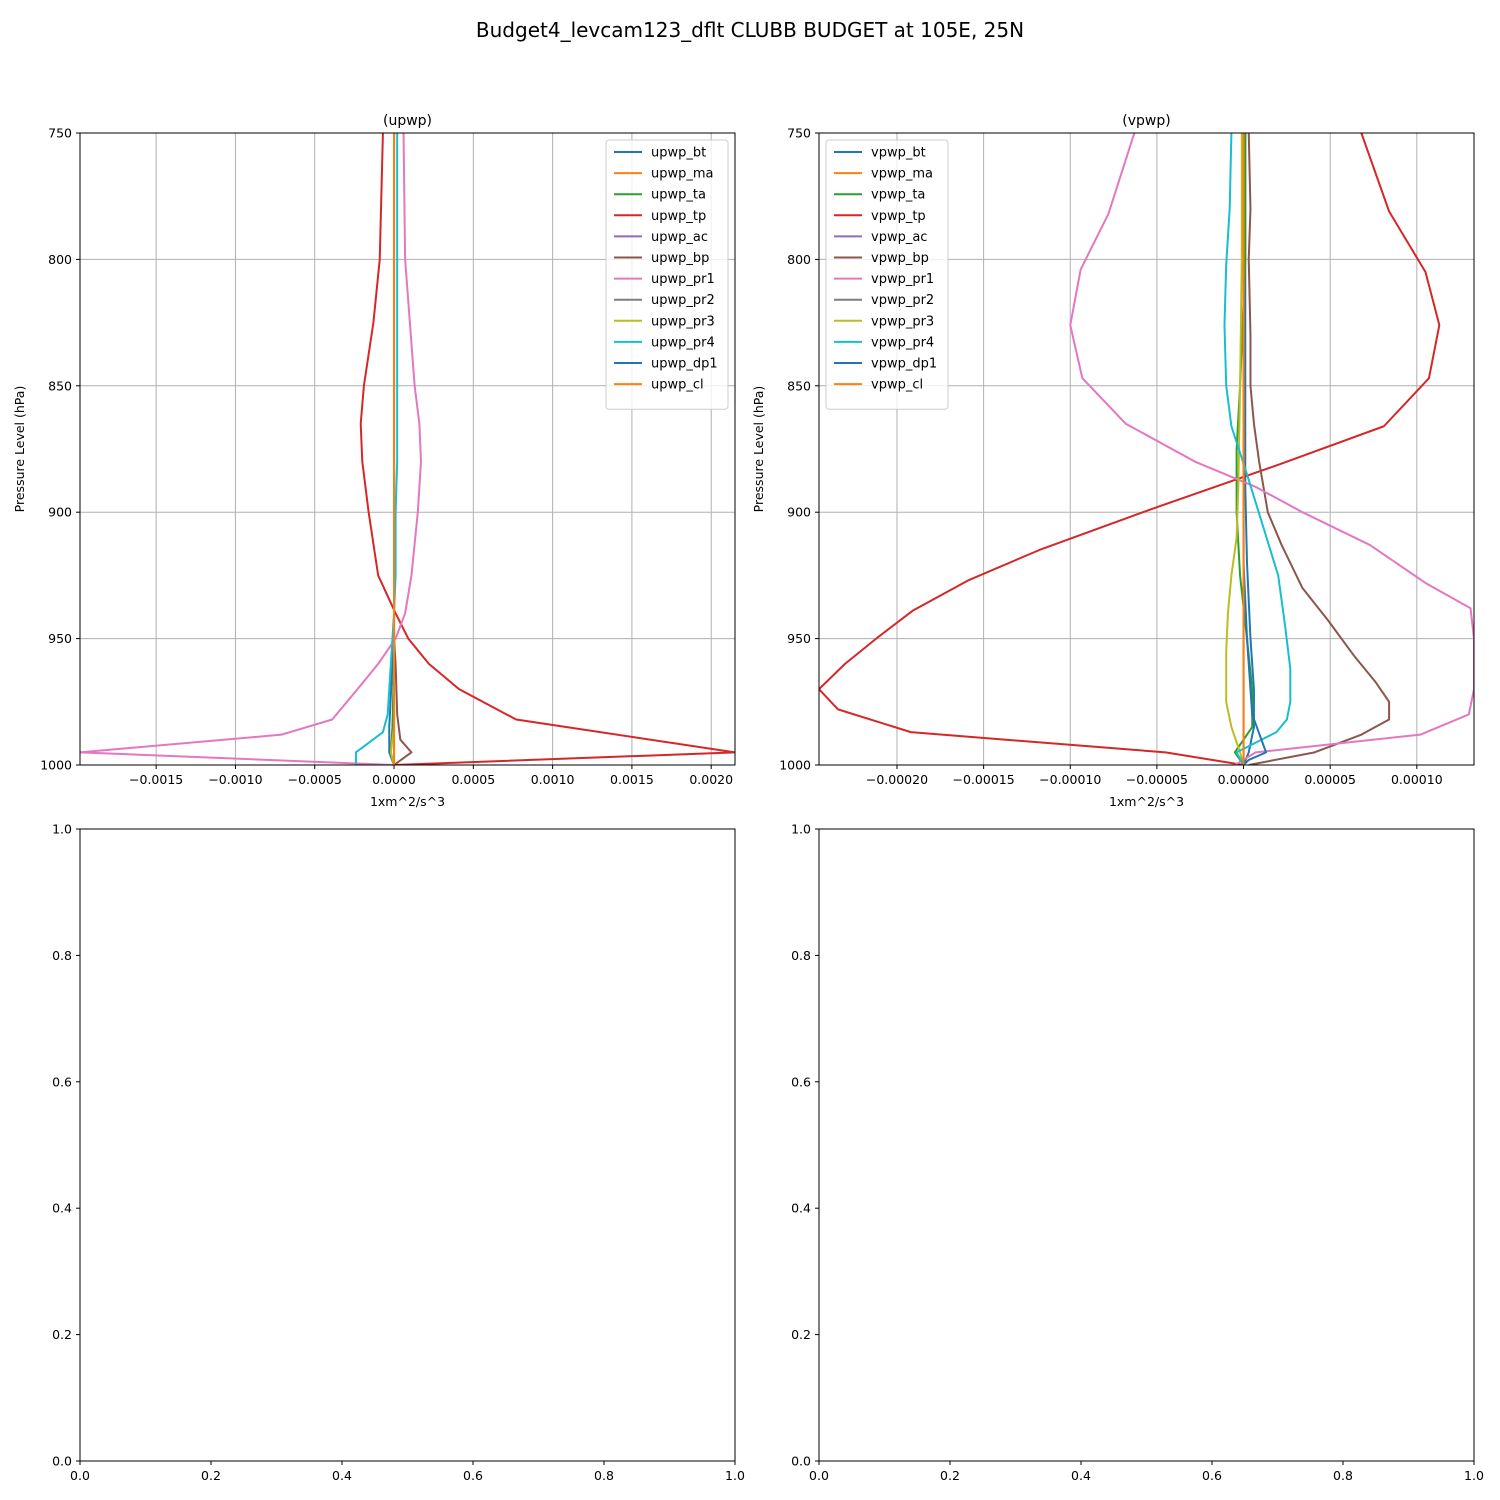  Describe the element at coordinates (902, 279) in the screenshot. I see `legend-entry: vpwp_pr1` at that location.